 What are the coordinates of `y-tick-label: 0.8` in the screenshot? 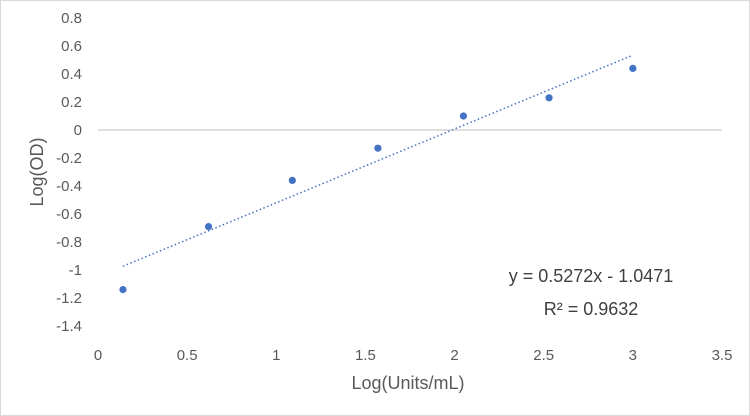 It's located at (71, 18).